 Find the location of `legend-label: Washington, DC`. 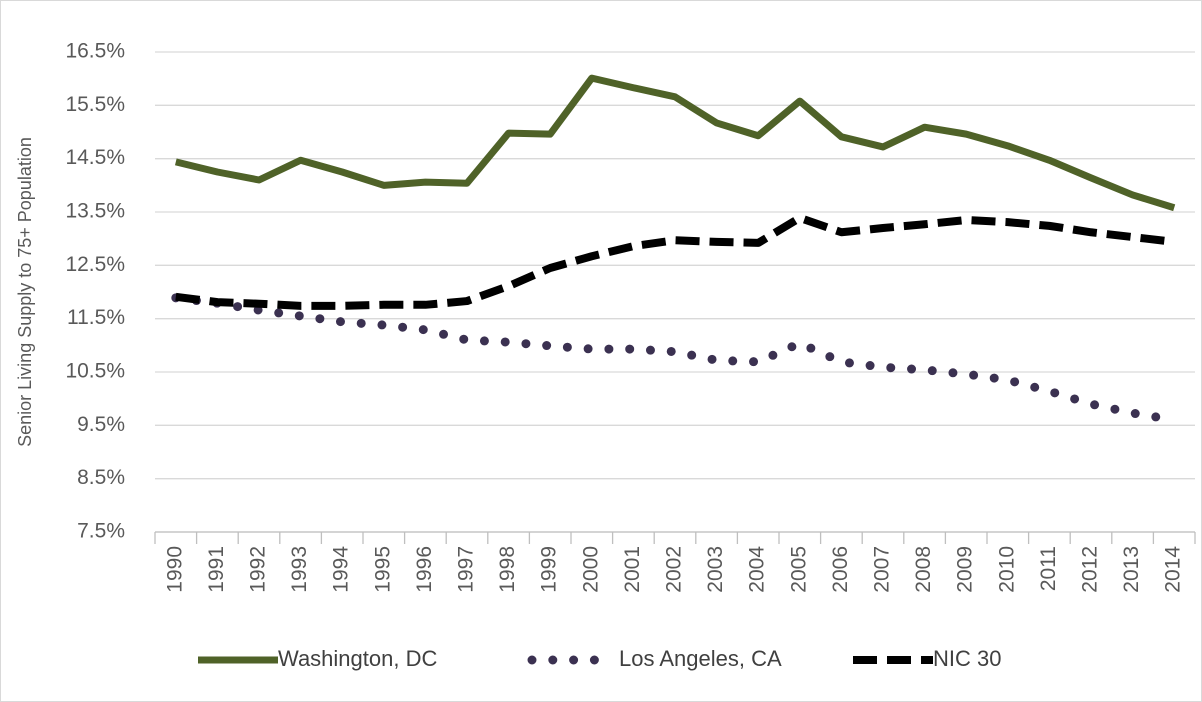

legend-label: Washington, DC is located at coordinates (357, 658).